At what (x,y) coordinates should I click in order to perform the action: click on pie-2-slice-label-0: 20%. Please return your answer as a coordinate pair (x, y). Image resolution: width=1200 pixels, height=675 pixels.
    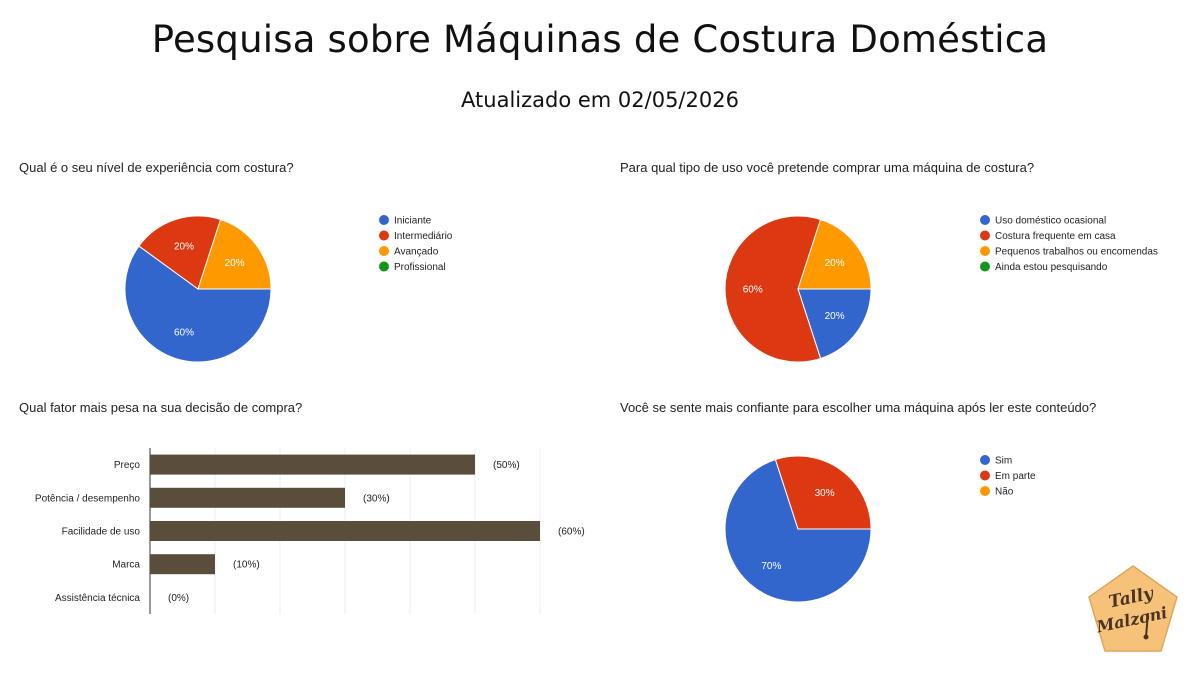
    Looking at the image, I should click on (835, 316).